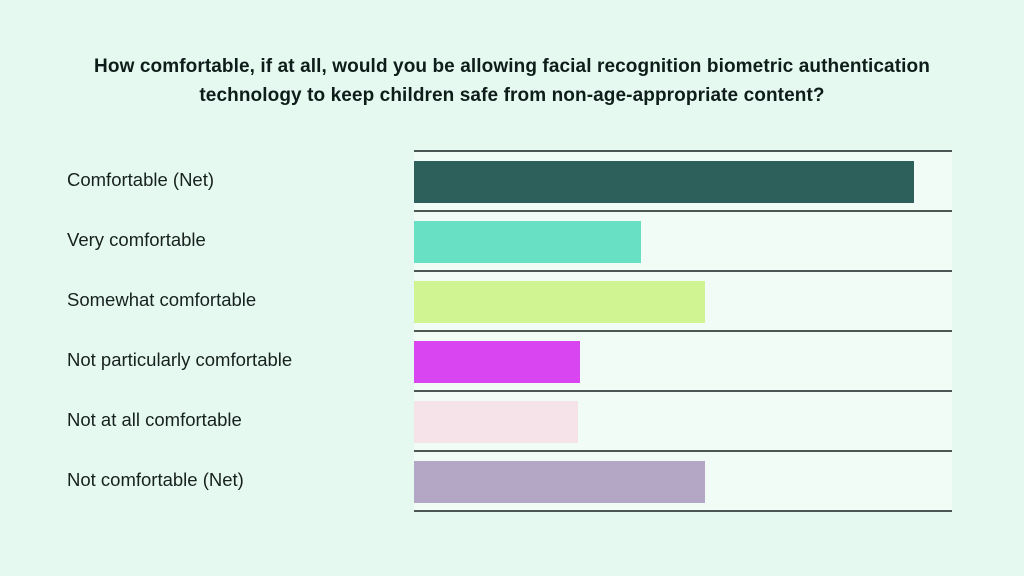 Image resolution: width=1024 pixels, height=576 pixels. Describe the element at coordinates (154, 419) in the screenshot. I see `category-label: Not at all comfortable` at that location.